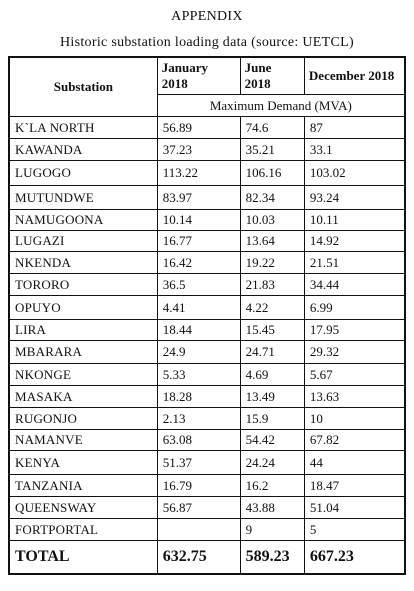 Image resolution: width=414 pixels, height=591 pixels. I want to click on january-value-cell: 56.87, so click(198, 507).